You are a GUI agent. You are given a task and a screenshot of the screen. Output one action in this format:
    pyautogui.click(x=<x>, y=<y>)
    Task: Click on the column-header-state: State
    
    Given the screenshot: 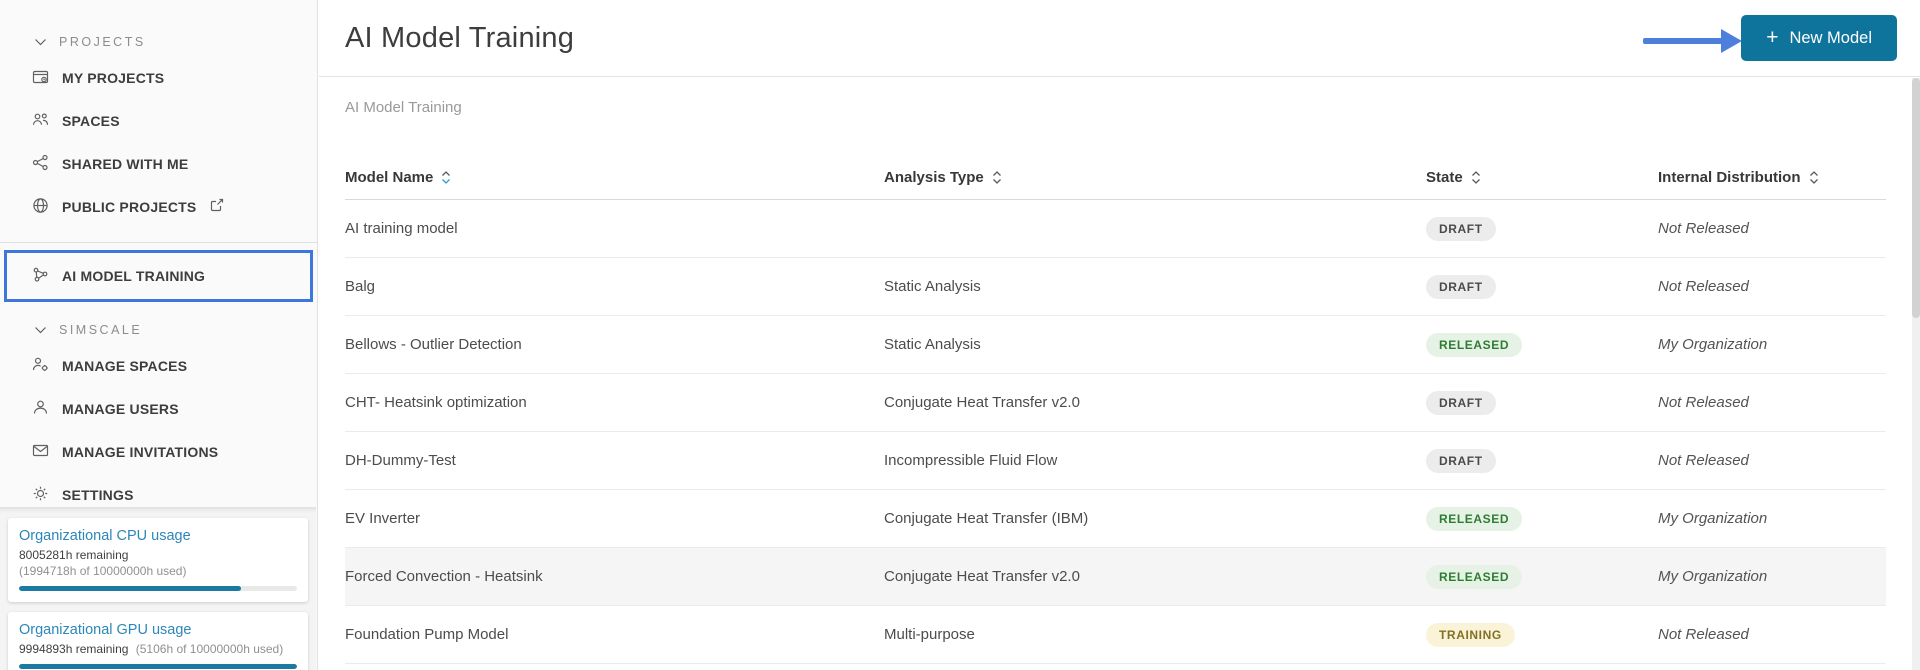 What is the action you would take?
    pyautogui.click(x=1542, y=177)
    